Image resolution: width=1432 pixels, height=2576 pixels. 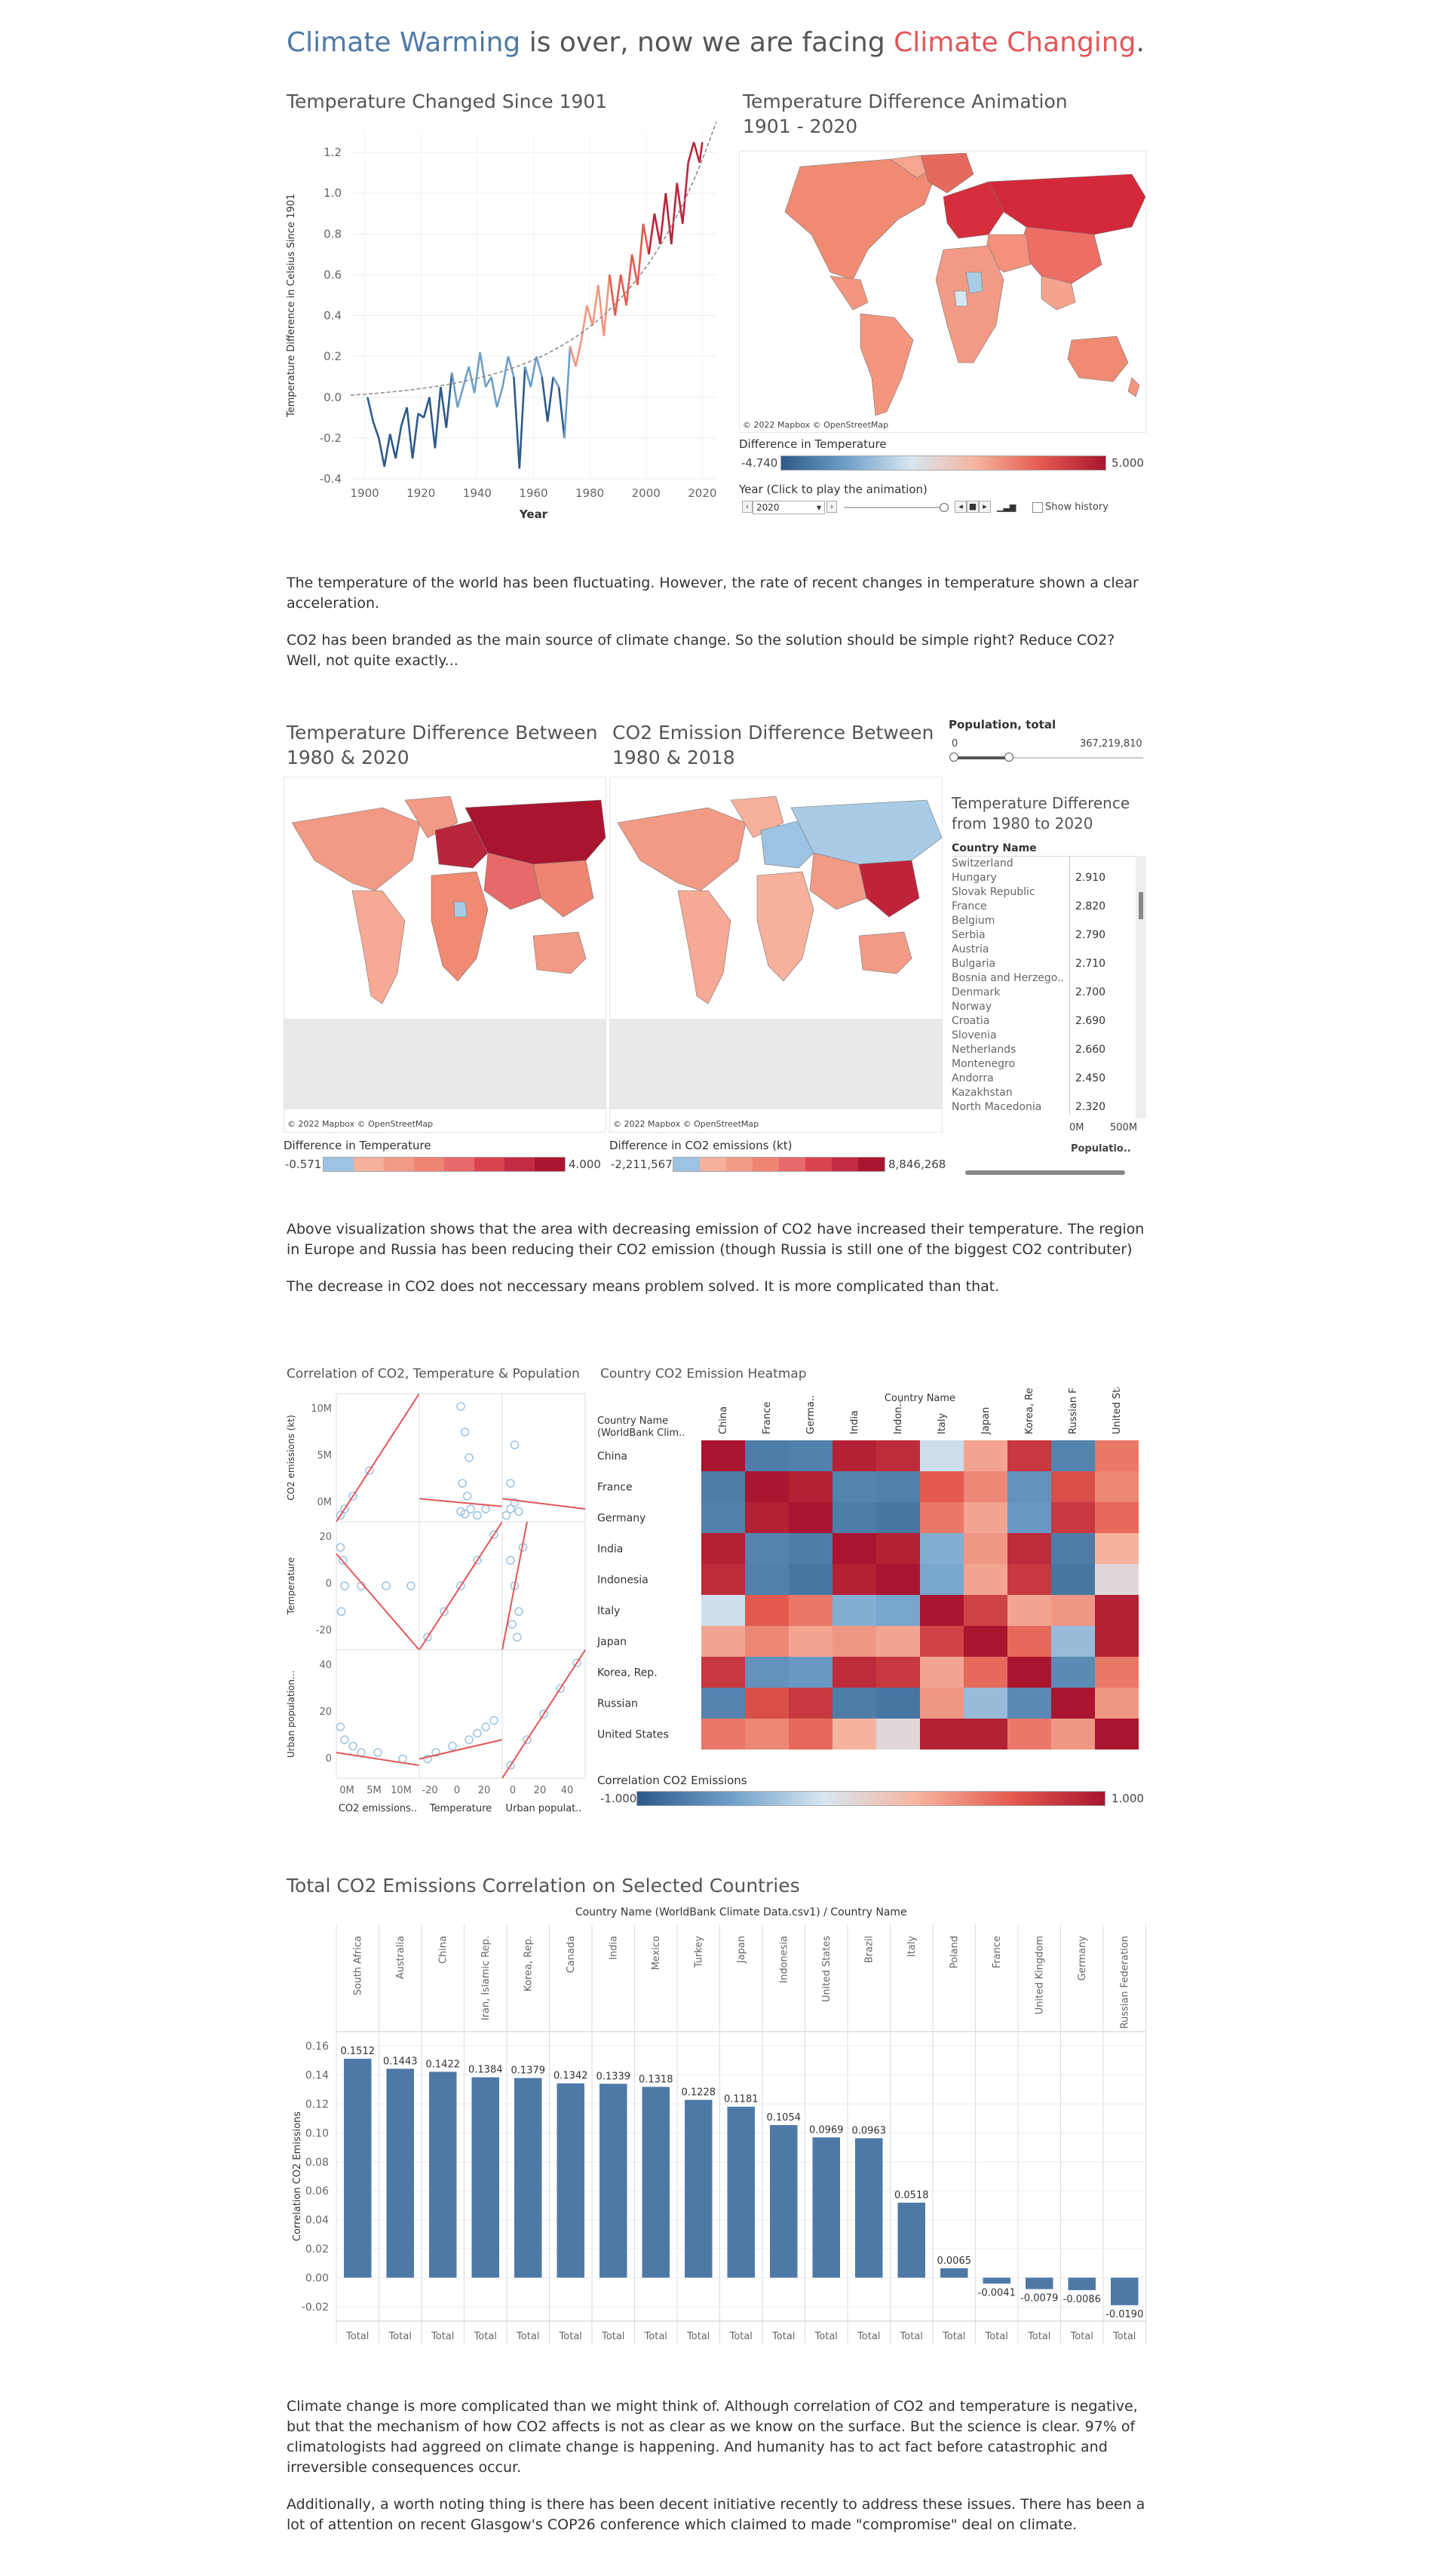 What do you see at coordinates (1049, 1079) in the screenshot?
I see `country-list-item: Andorra 2.450` at bounding box center [1049, 1079].